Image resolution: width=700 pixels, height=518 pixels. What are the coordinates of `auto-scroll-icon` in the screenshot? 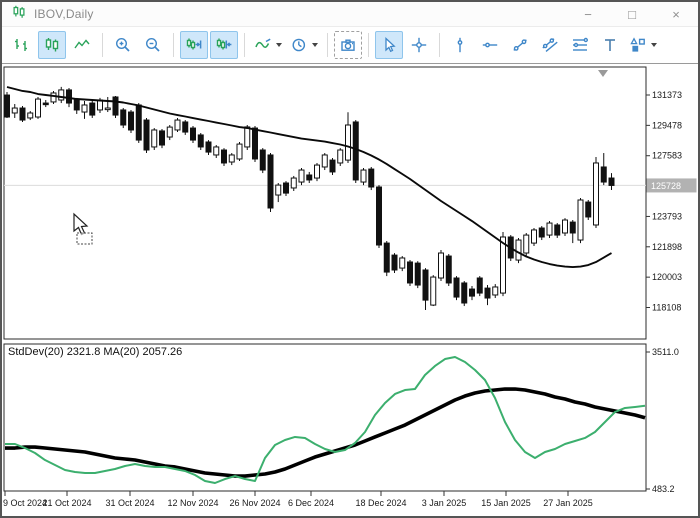 It's located at (224, 44).